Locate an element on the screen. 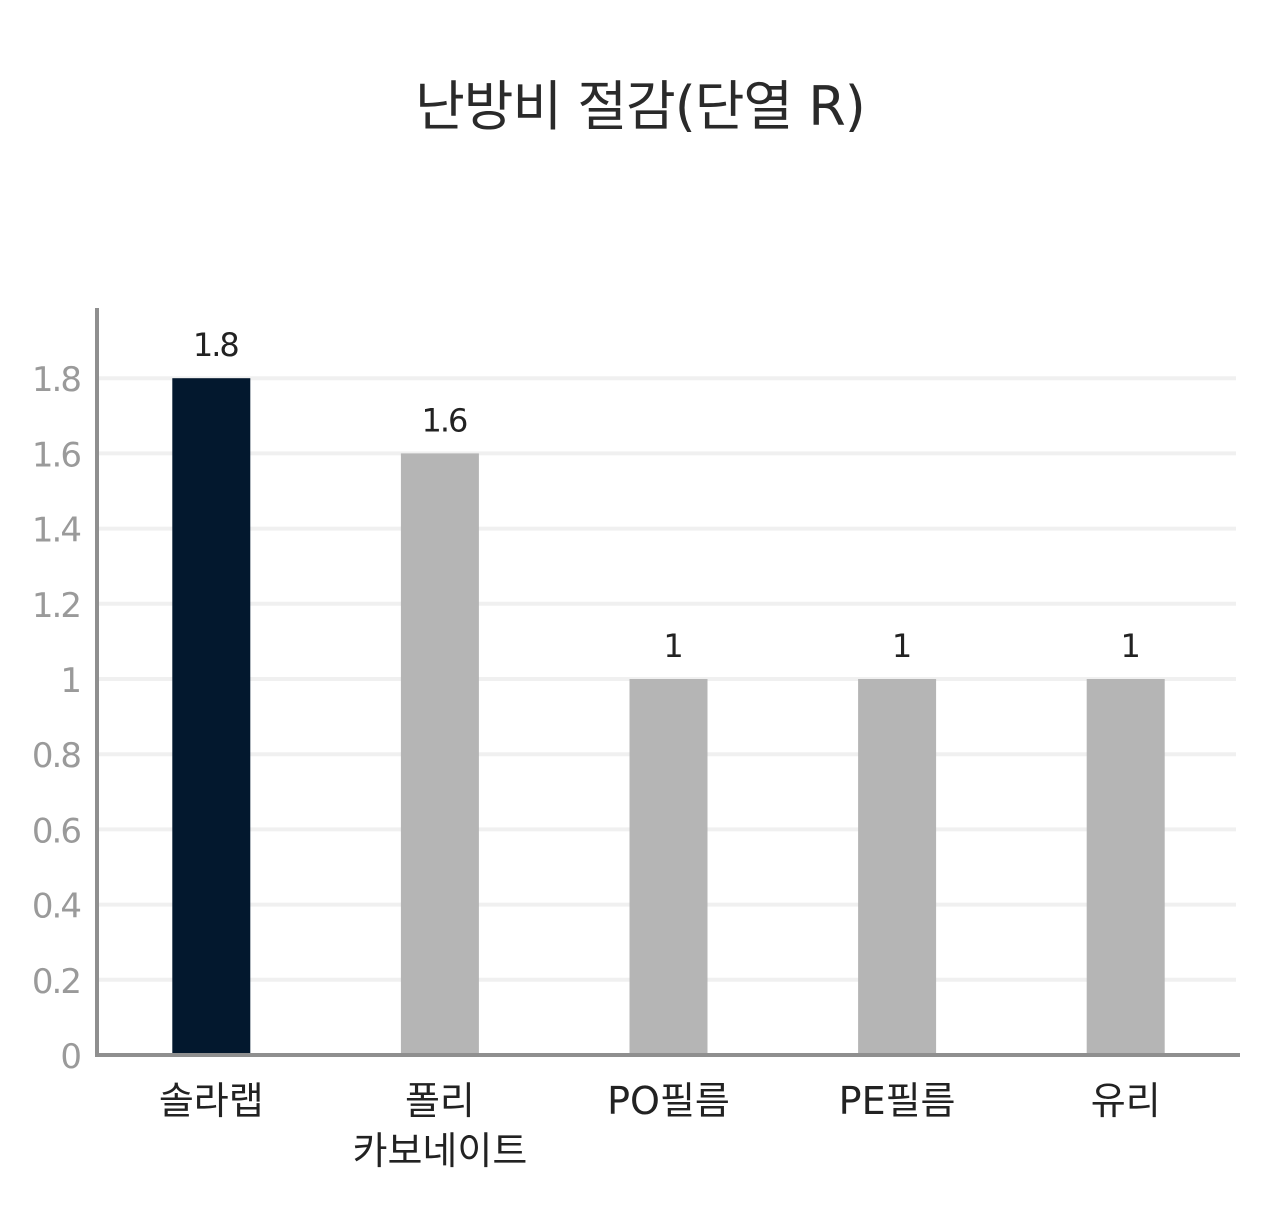  y-tick-label: 0.6 is located at coordinates (56, 831).